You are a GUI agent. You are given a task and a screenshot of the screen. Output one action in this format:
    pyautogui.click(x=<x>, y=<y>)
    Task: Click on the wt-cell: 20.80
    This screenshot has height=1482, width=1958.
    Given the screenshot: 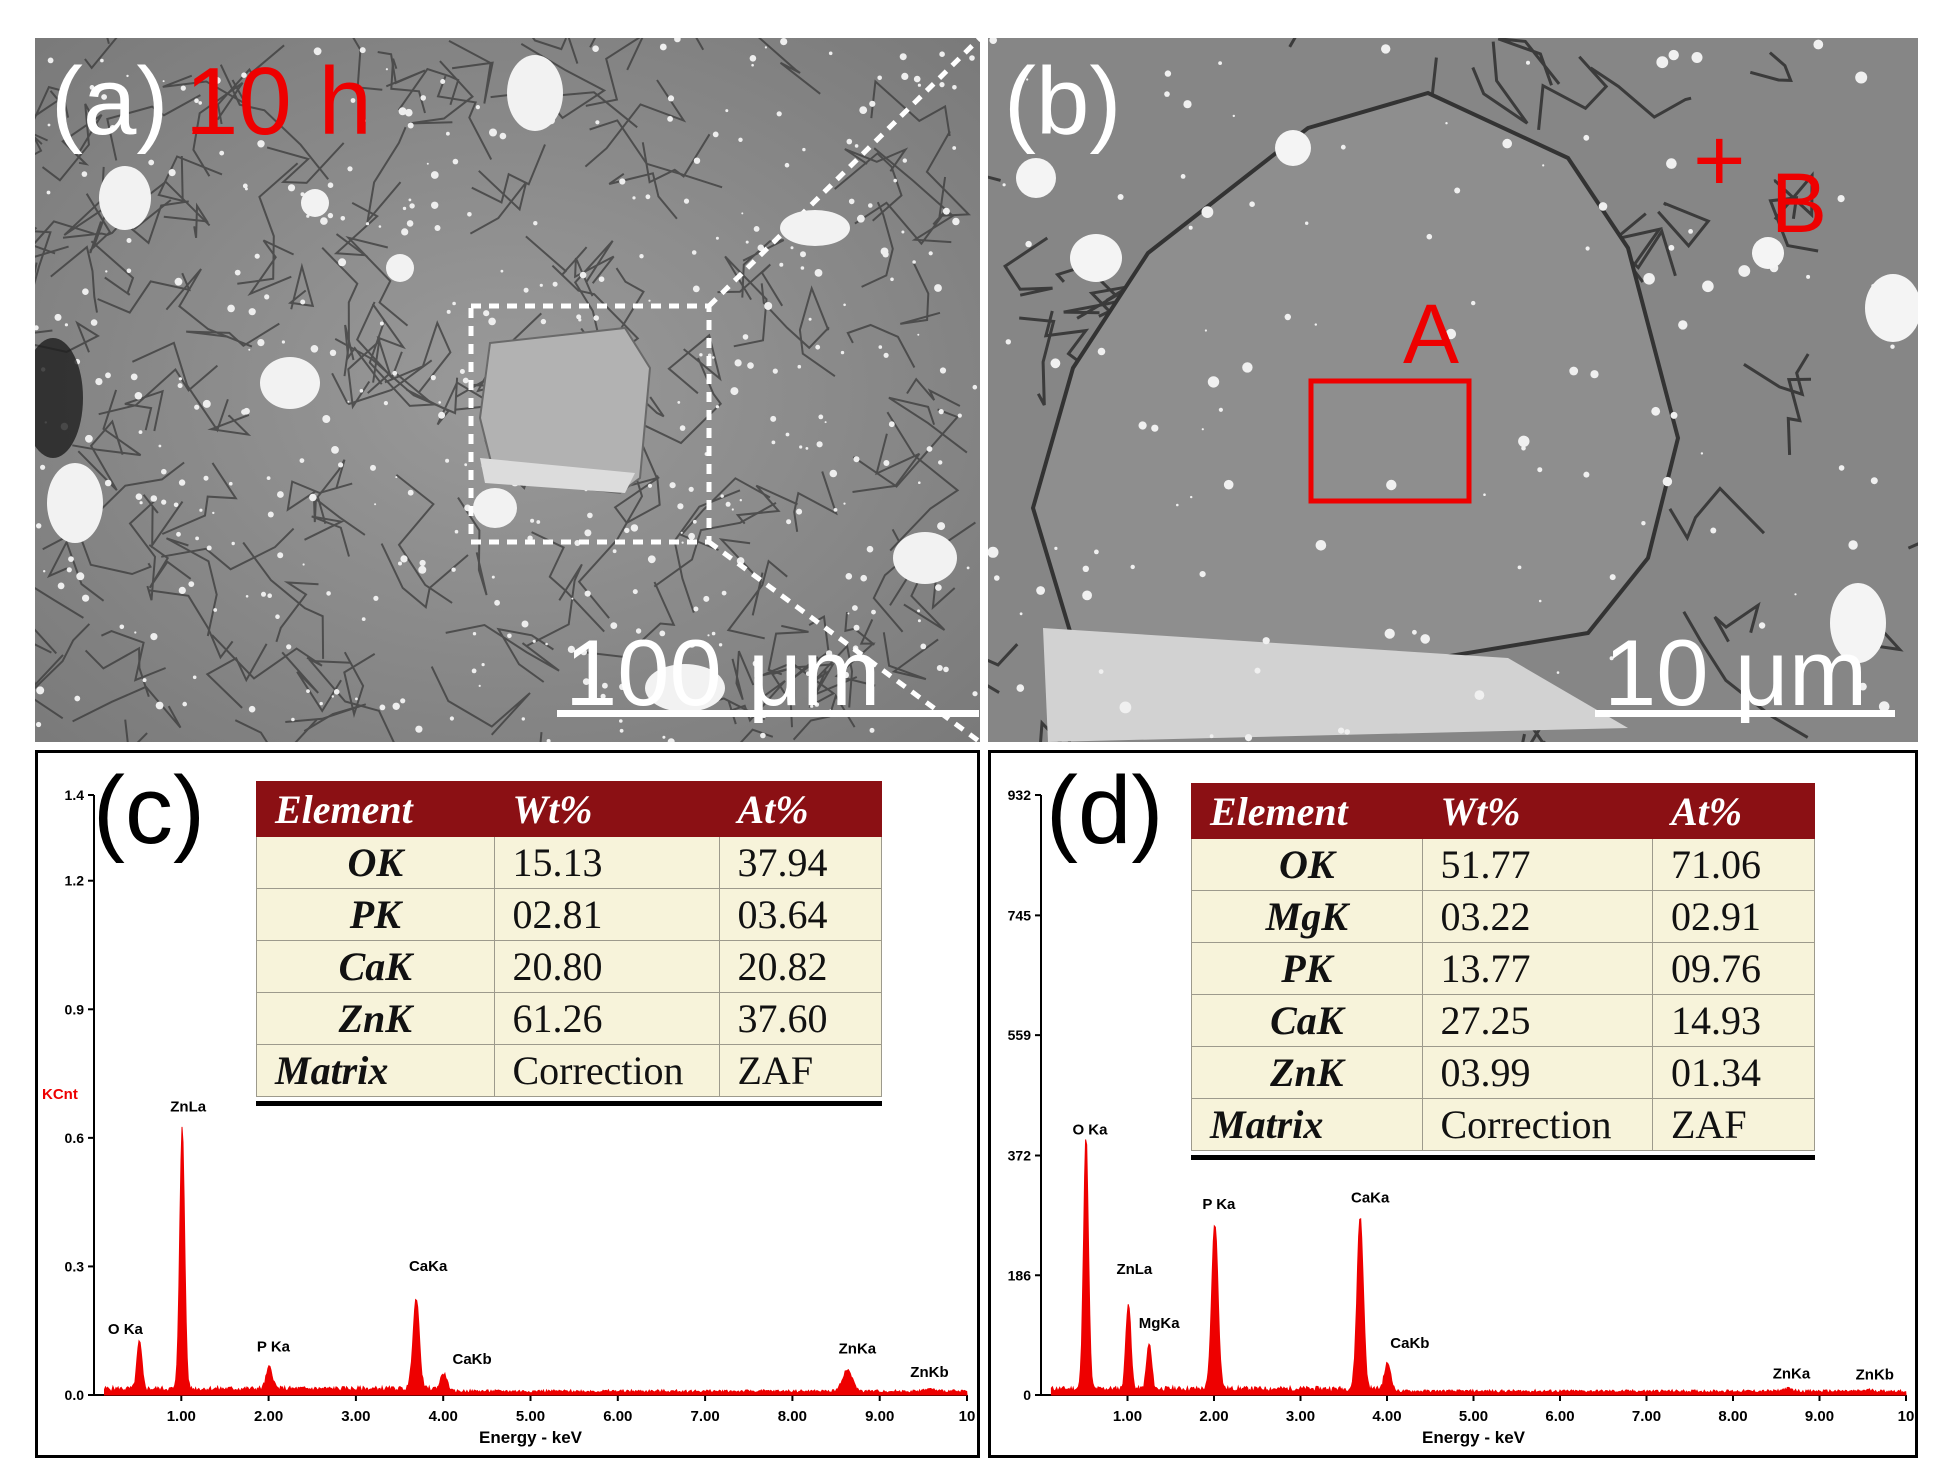 What is the action you would take?
    pyautogui.click(x=606, y=966)
    